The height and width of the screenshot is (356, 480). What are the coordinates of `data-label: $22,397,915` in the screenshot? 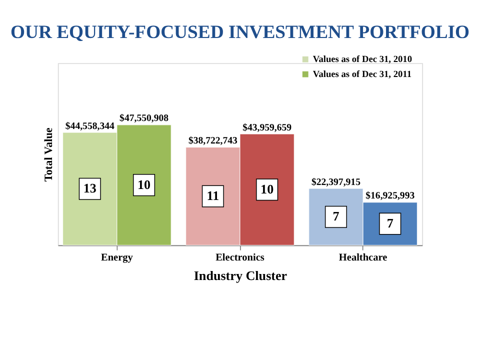 It's located at (336, 182).